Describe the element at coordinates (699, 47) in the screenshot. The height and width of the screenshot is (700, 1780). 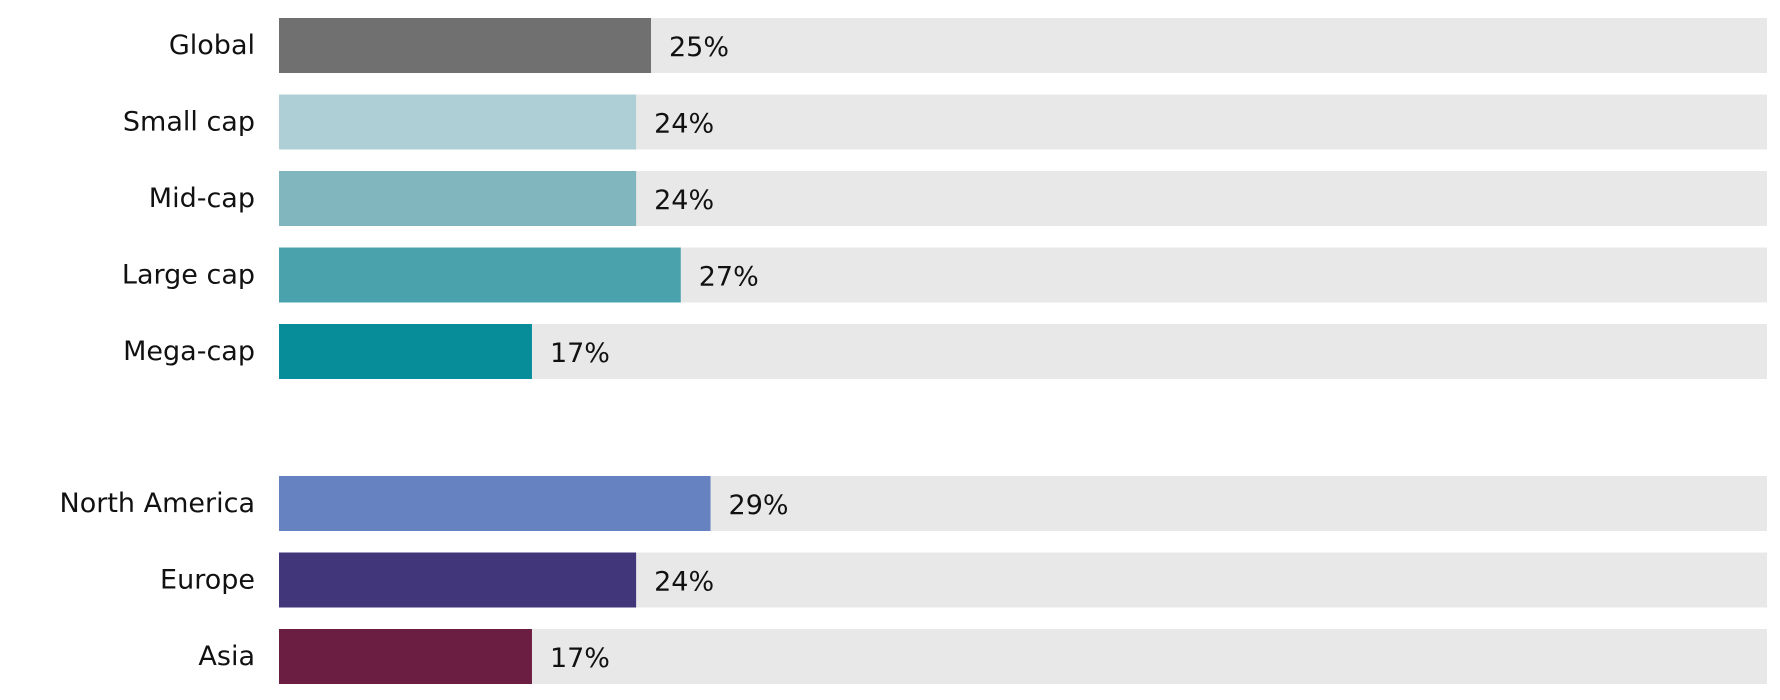
I see `data-label: 25%` at that location.